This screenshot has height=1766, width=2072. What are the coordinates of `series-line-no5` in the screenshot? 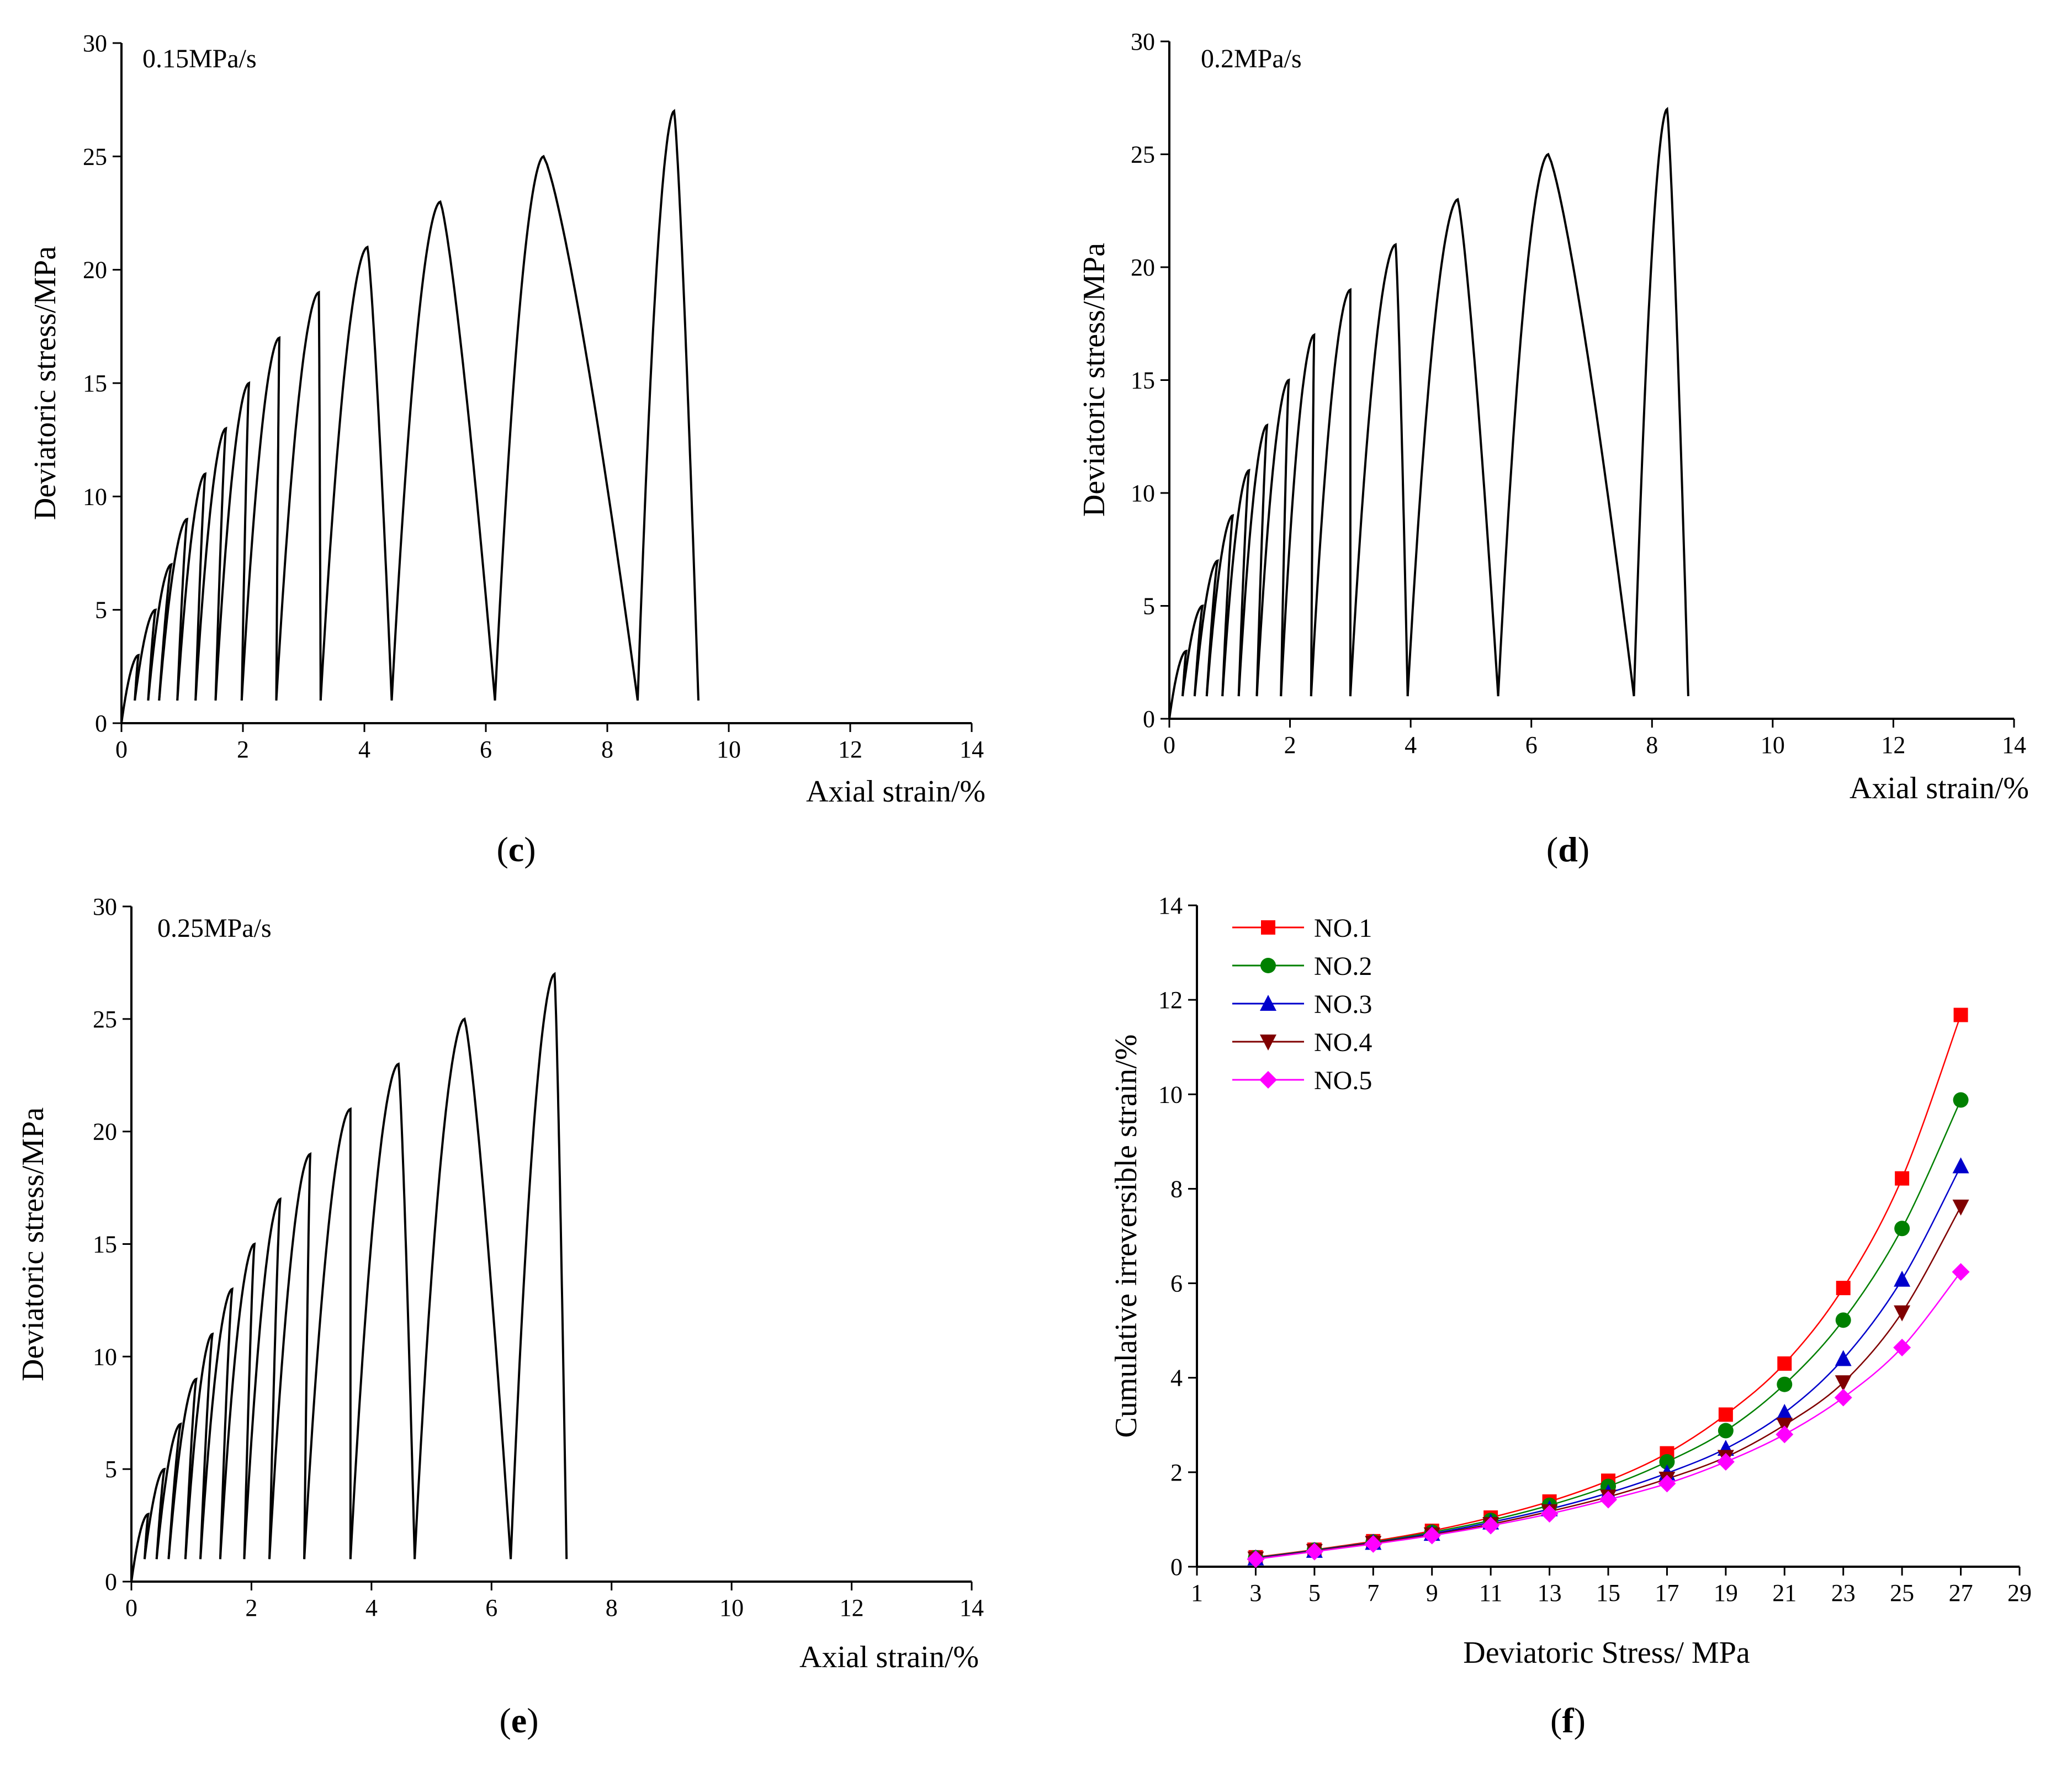 It's located at (1608, 1415).